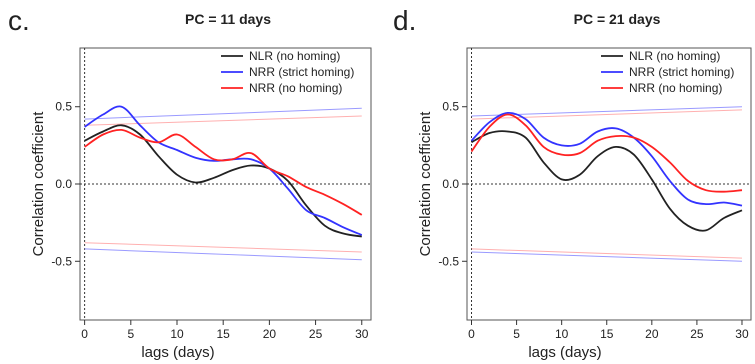  I want to click on legend-label-d: NLR (no homing), so click(674, 56).